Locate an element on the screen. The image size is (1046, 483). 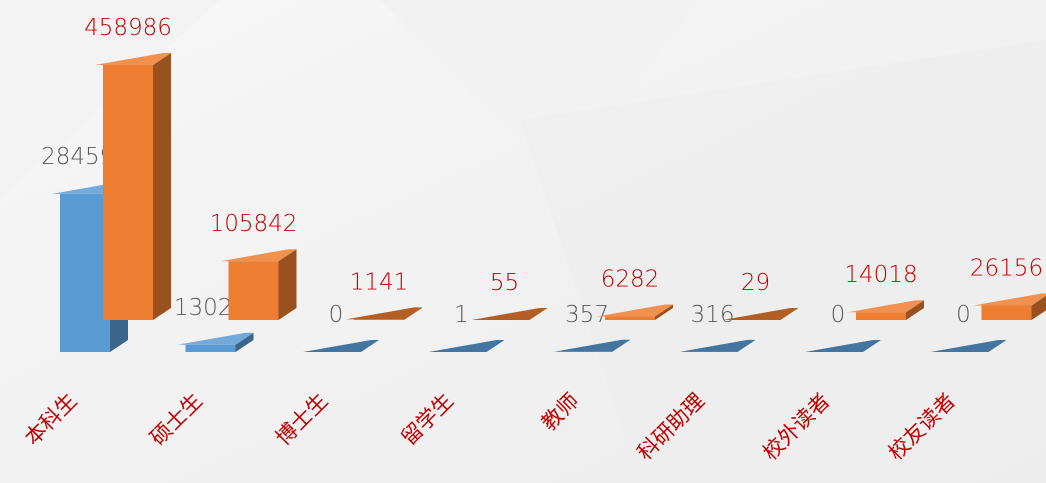
background-shape is located at coordinates (540, 90).